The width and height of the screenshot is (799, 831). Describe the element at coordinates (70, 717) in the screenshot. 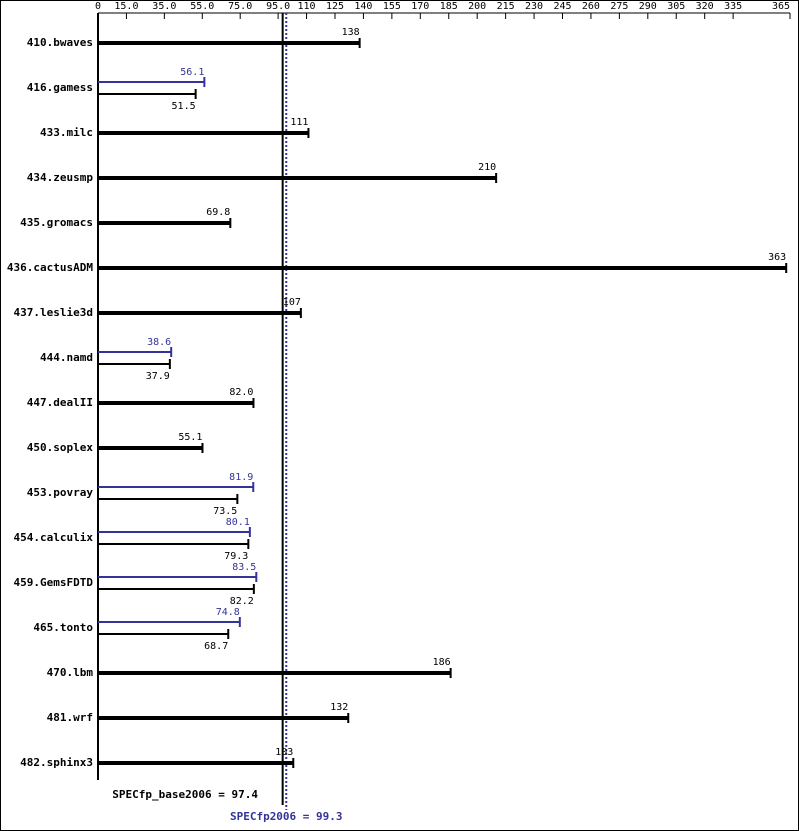

I see `category-label: 481.wrf` at that location.